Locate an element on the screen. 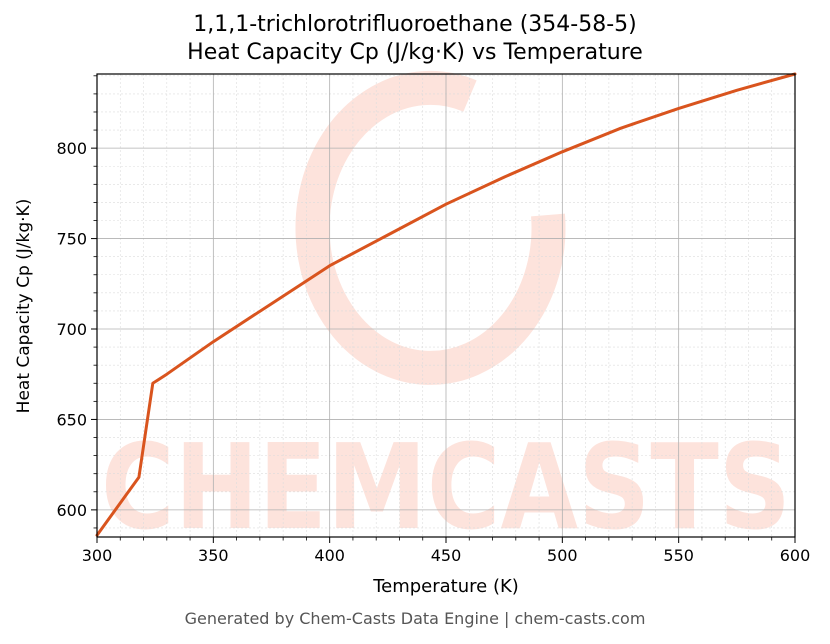 Image resolution: width=830 pixels, height=644 pixels. y-tick-label: 700 is located at coordinates (71, 329).